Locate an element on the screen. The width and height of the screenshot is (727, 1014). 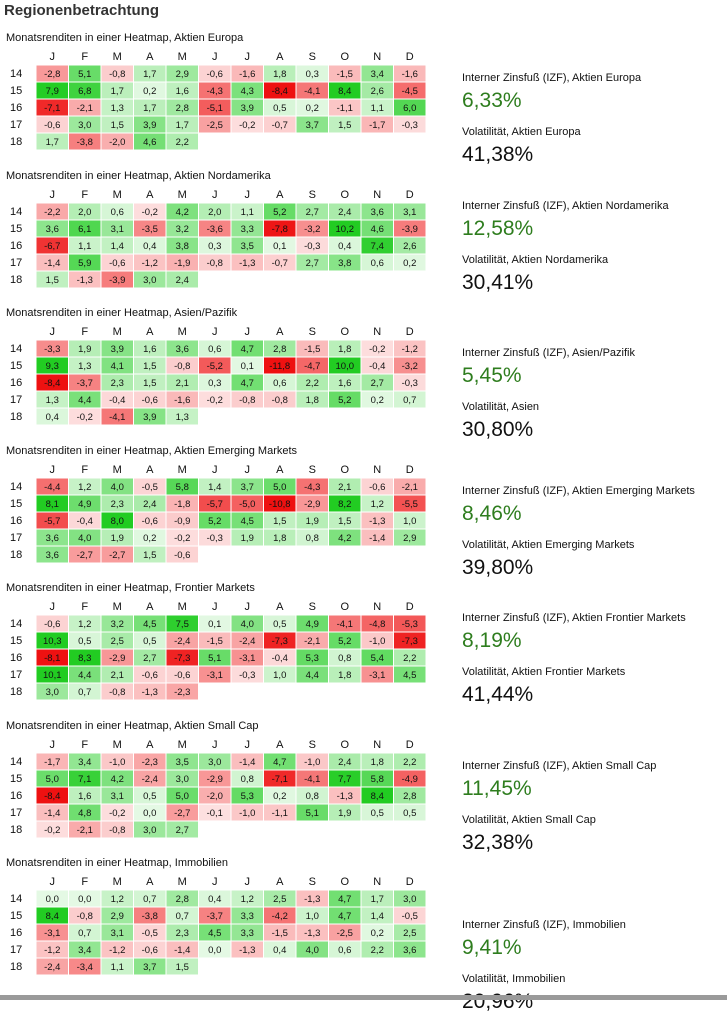
heatmap-cell-label: 4,5 is located at coordinates (149, 624).